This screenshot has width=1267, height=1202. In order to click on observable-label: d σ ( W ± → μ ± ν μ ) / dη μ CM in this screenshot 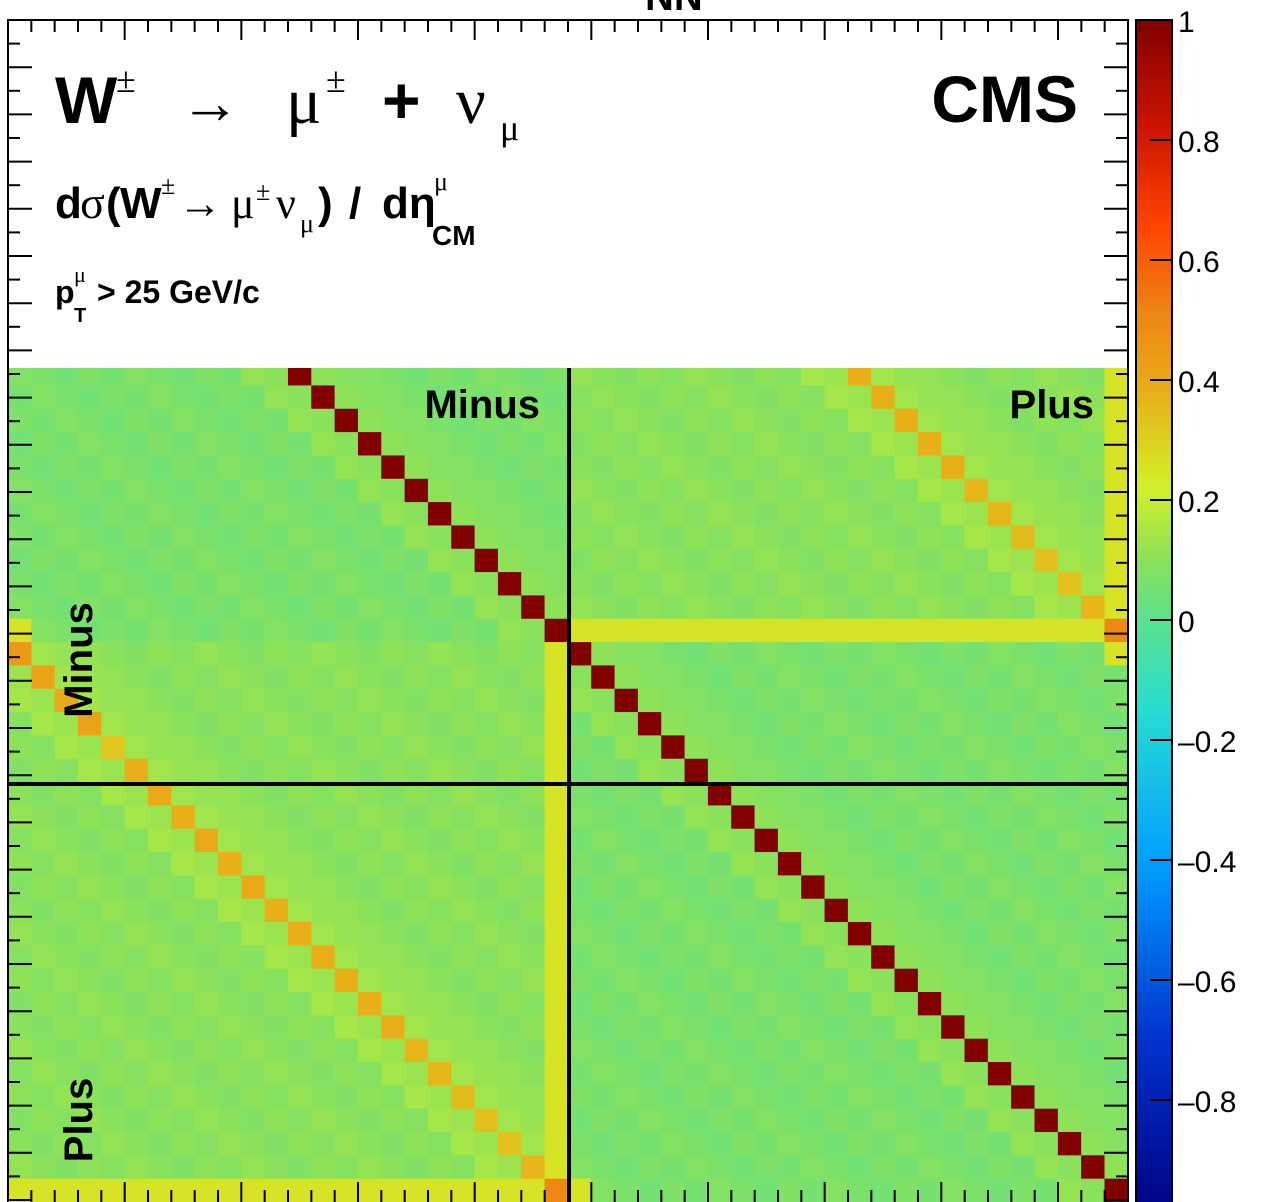, I will do `click(265, 209)`.